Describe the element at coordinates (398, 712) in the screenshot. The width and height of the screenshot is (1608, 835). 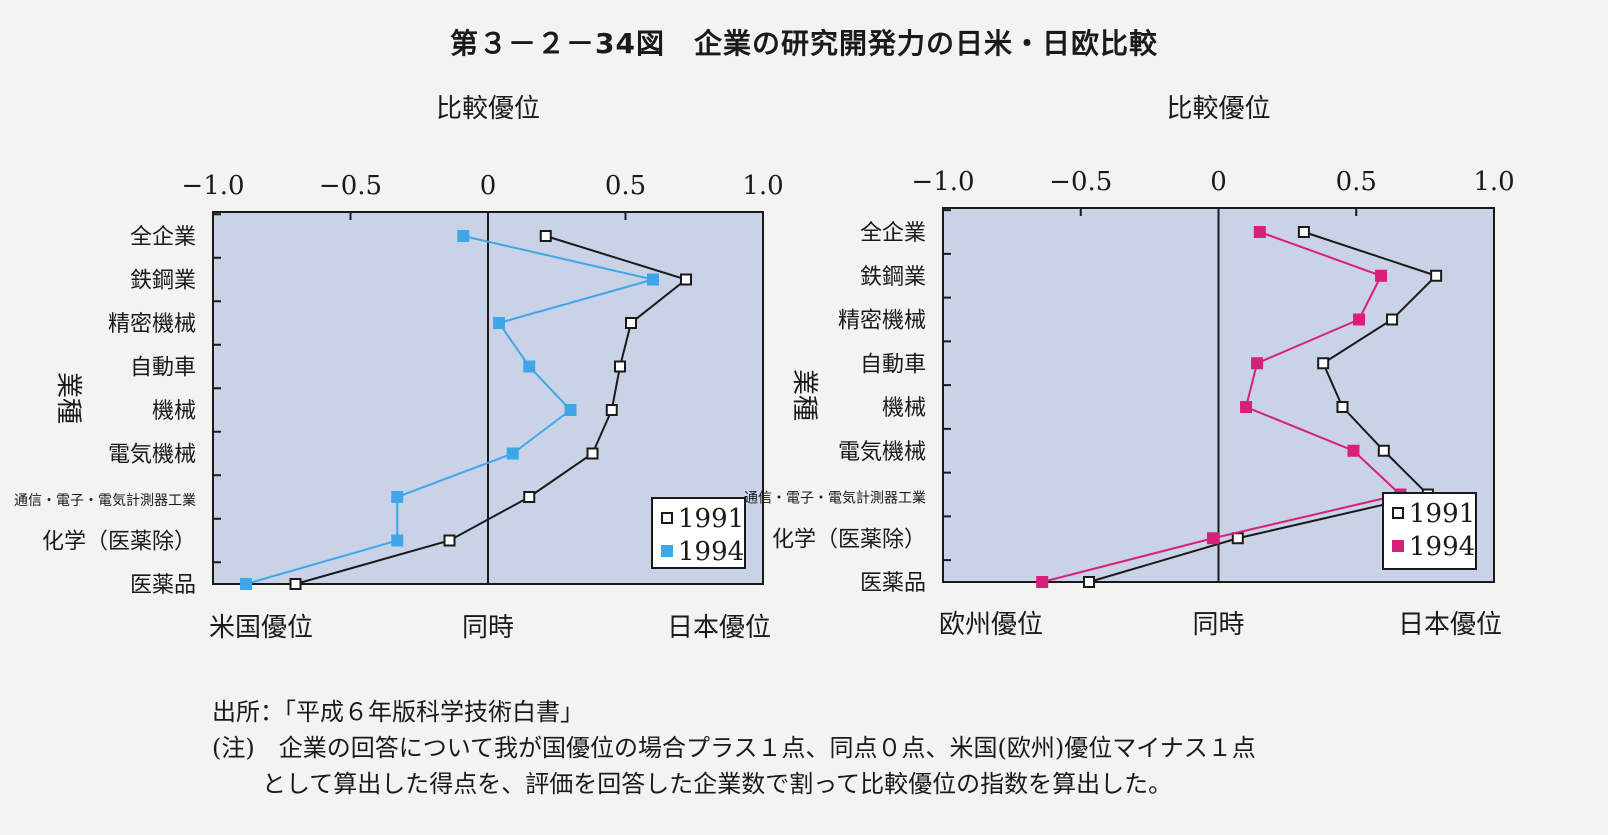
I see `source-text: 出所：「平成６年版科学技術白書」` at that location.